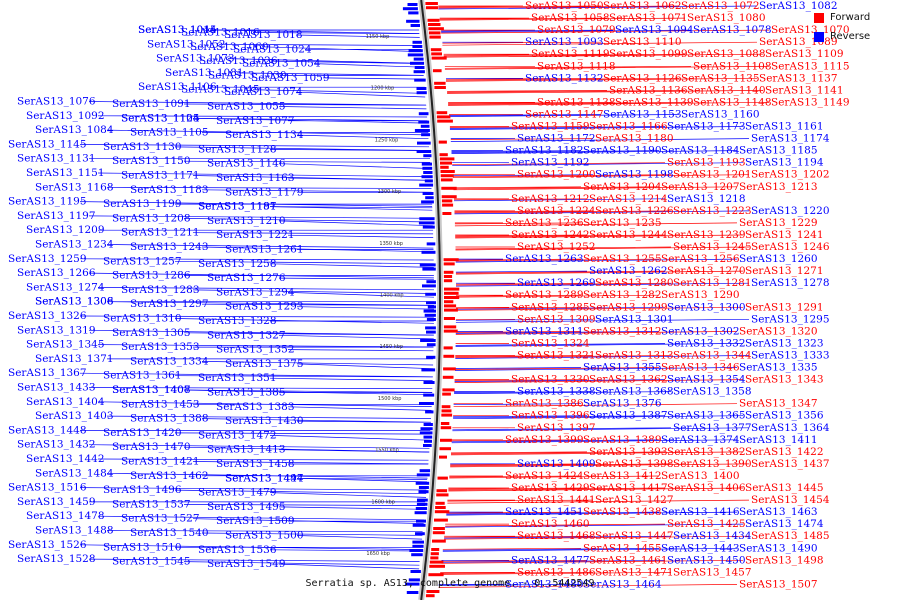  What do you see at coordinates (391, 244) in the screenshot?
I see `scale-tick-label: 1350 kbp` at bounding box center [391, 244].